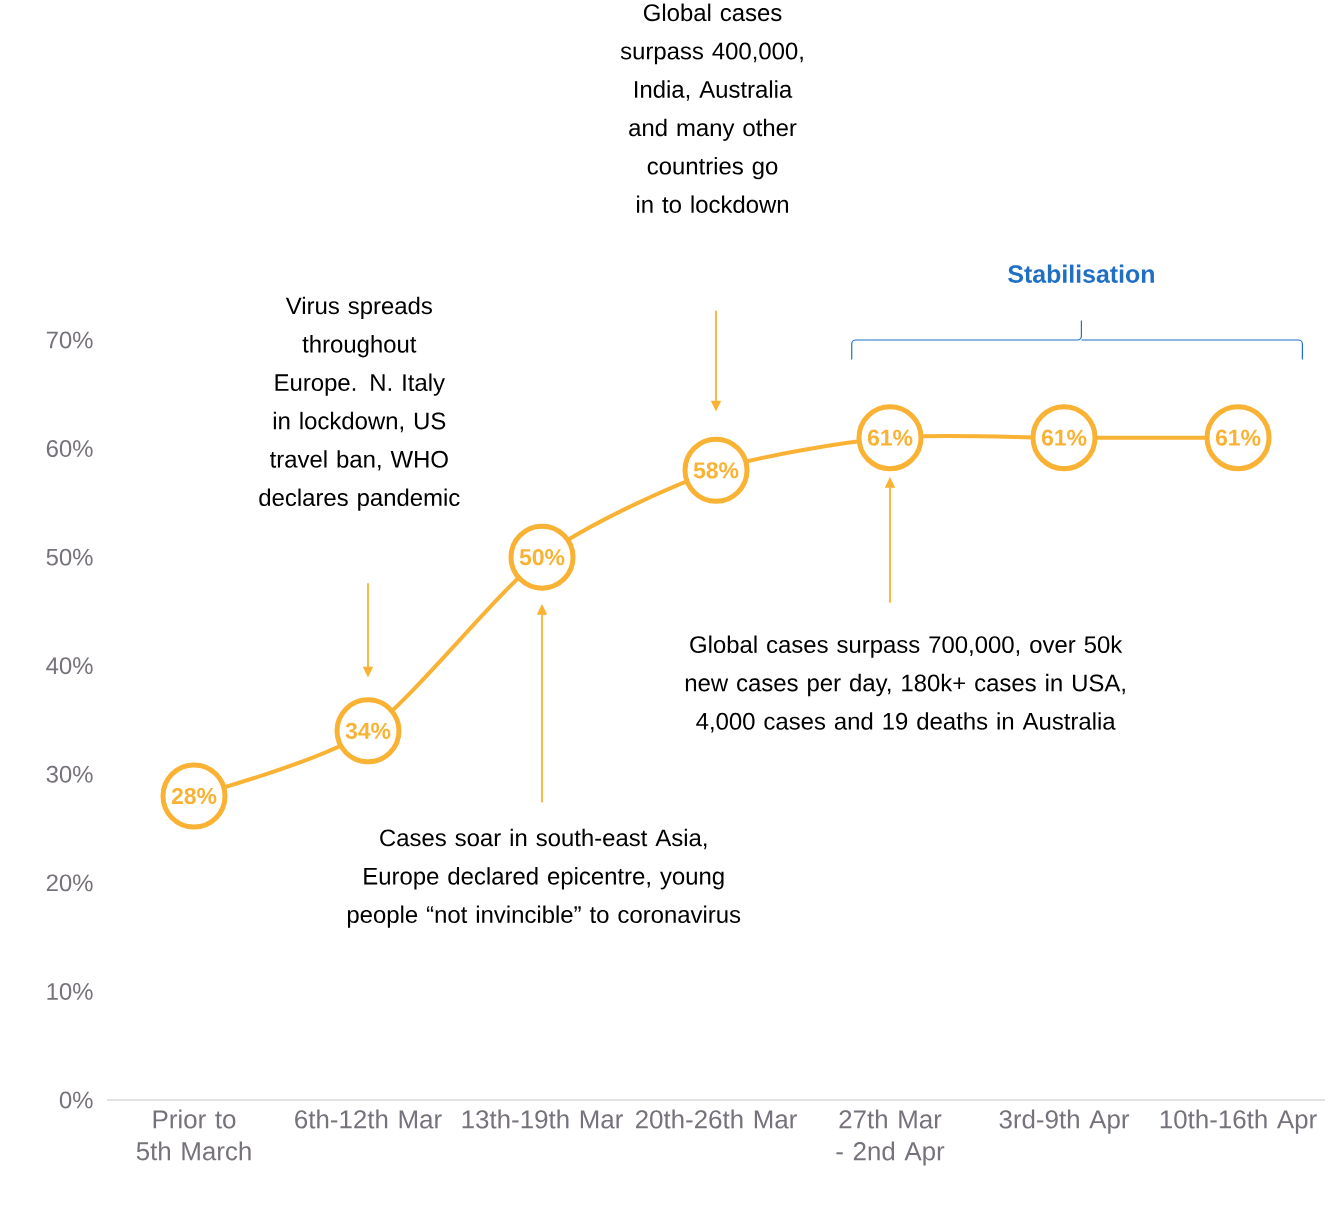 The width and height of the screenshot is (1341, 1212). Describe the element at coordinates (1081, 273) in the screenshot. I see `text: Stabilisation` at that location.